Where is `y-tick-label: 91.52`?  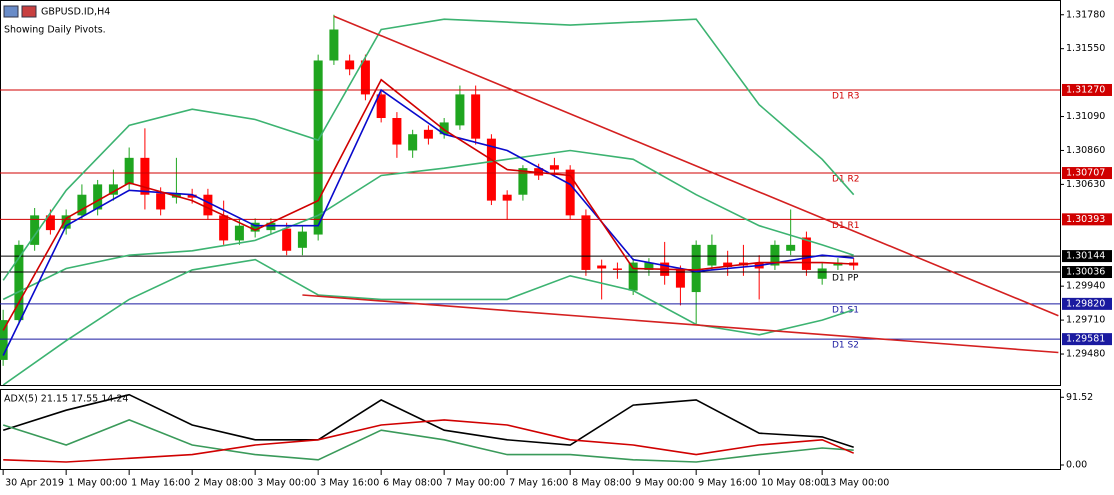 y-tick-label: 91.52 is located at coordinates (1079, 397).